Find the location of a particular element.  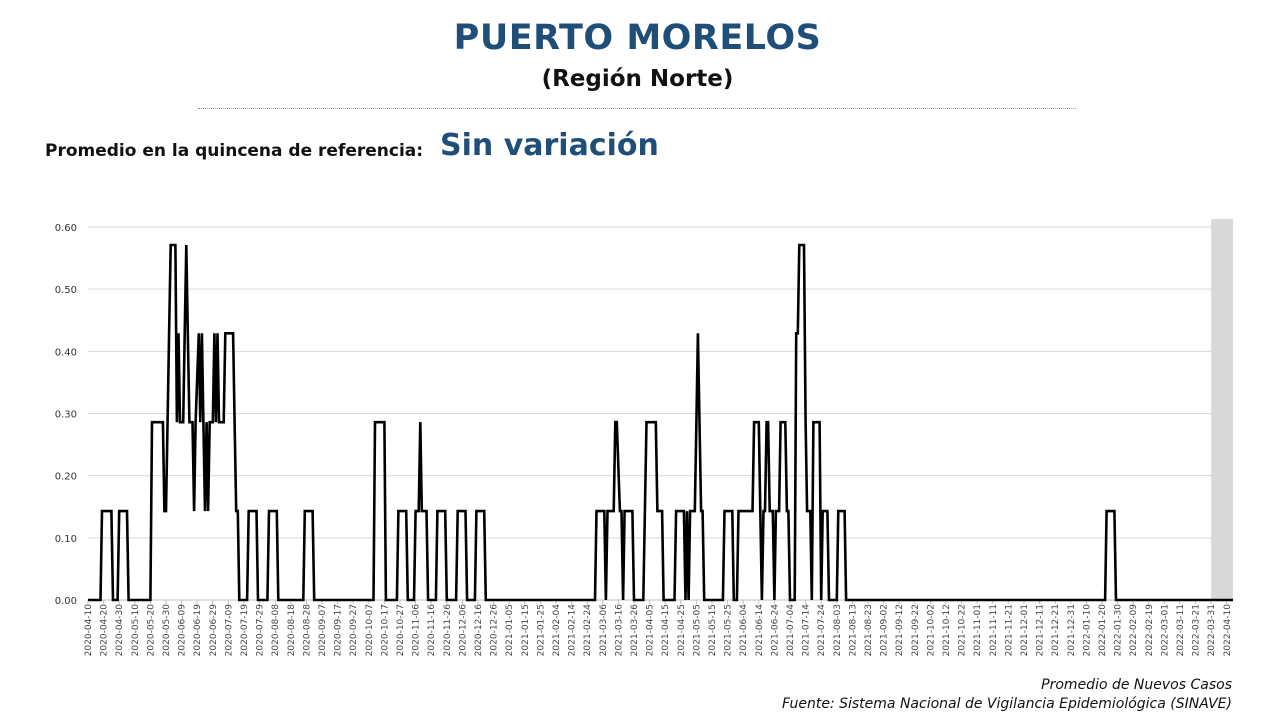

x-tick-label: 2021-12-31 is located at coordinates (1072, 630).